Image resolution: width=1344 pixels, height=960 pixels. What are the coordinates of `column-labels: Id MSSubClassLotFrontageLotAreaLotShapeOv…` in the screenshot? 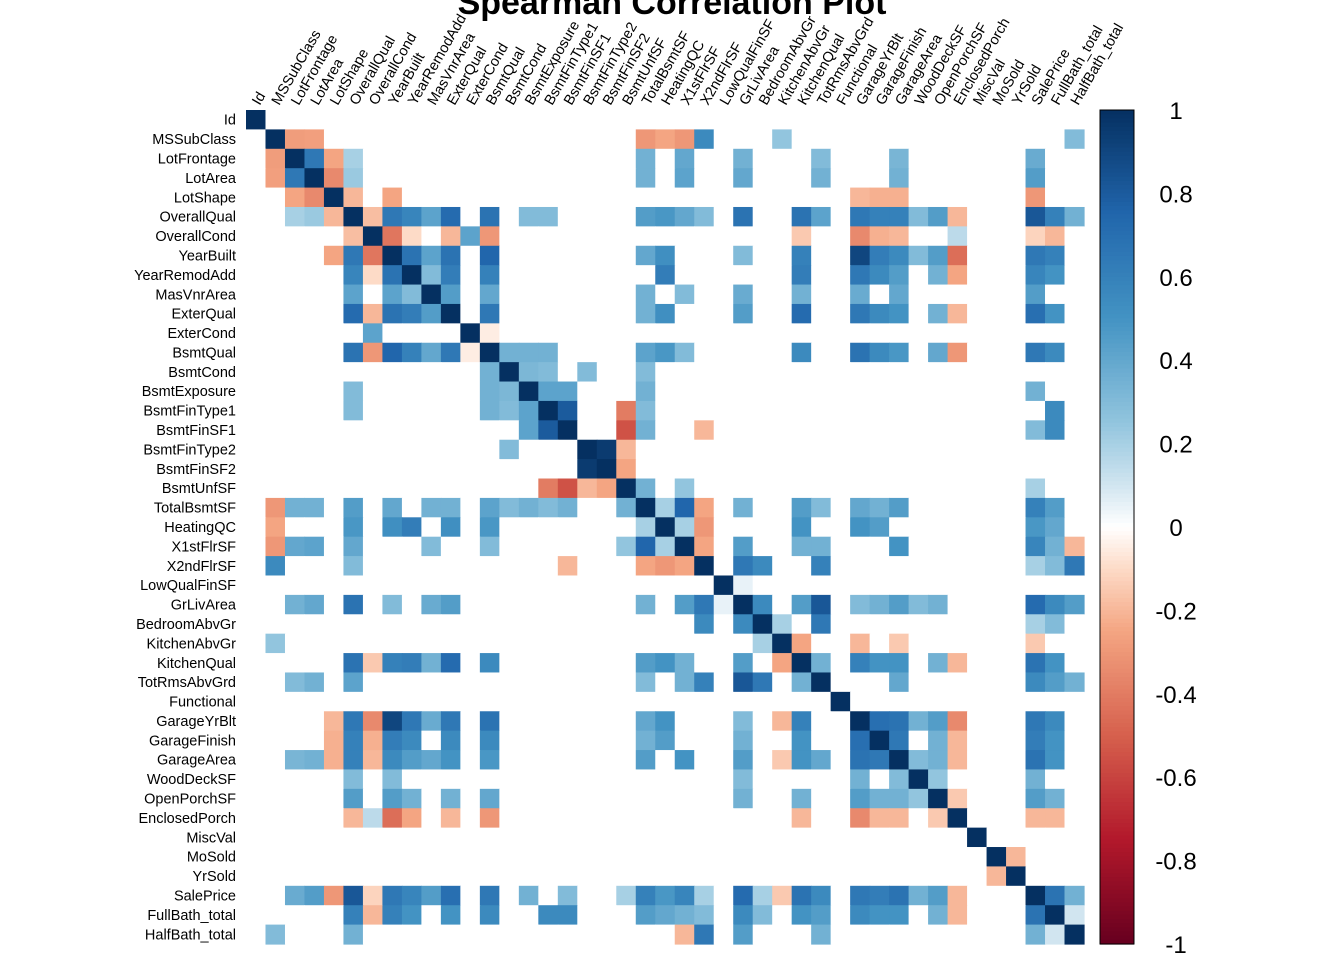 It's located at (688, 60).